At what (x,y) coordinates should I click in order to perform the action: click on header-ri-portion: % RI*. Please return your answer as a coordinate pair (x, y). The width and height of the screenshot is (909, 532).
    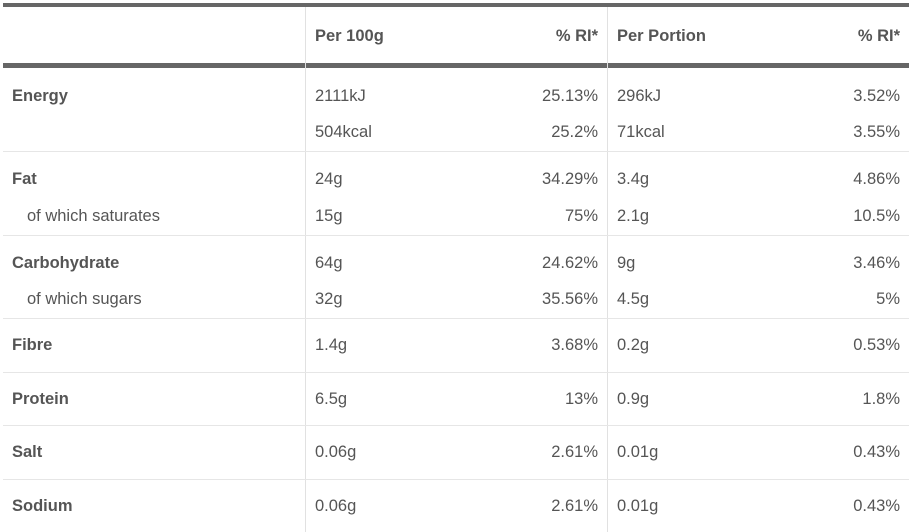
    Looking at the image, I should click on (878, 36).